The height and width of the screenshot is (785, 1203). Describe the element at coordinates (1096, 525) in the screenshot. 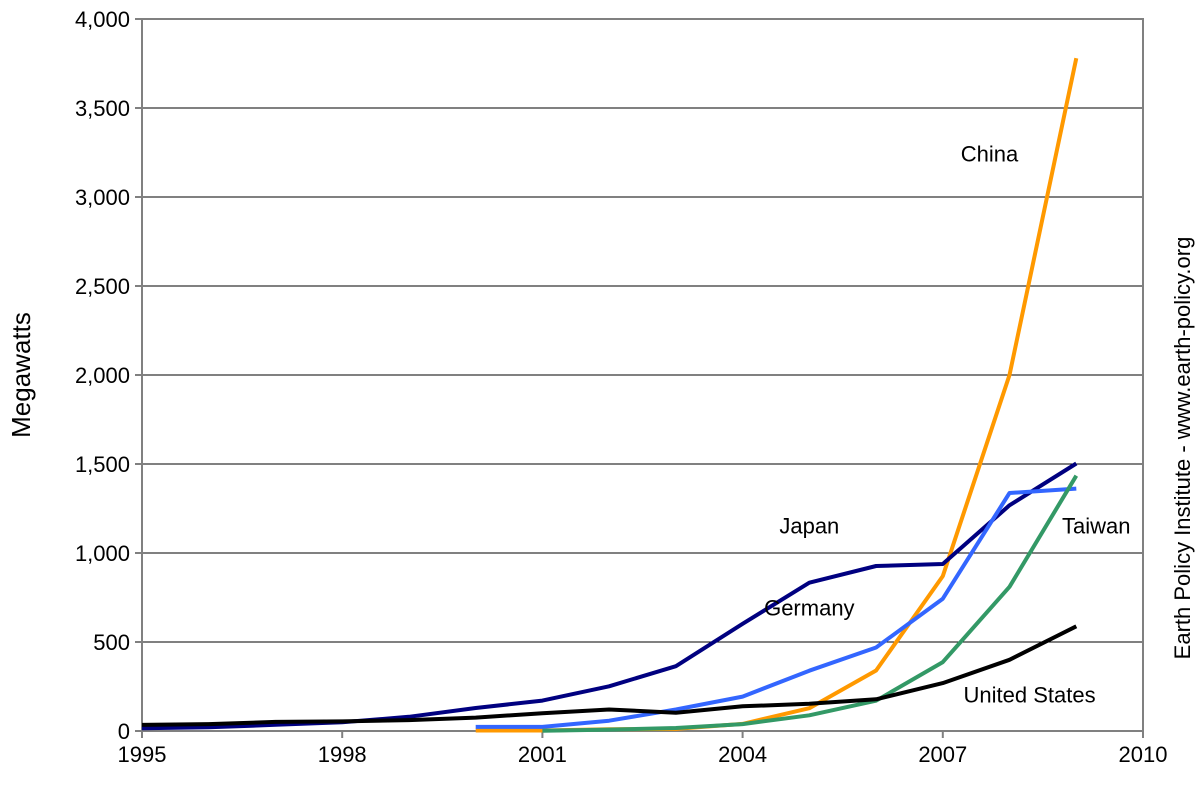

I see `series-label-taiwan: Taiwan` at that location.